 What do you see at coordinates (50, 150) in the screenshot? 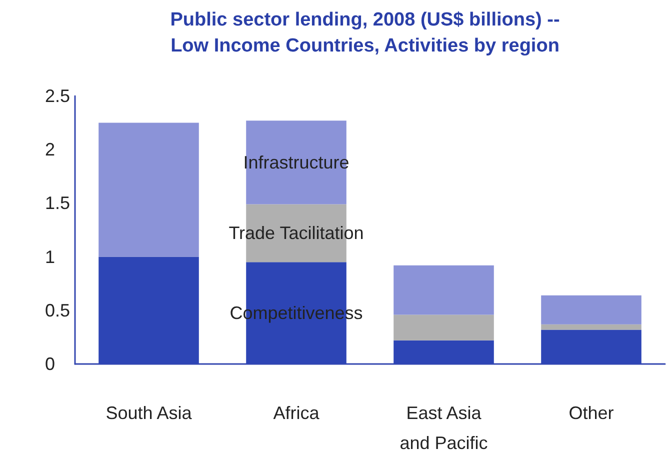
I see `y-tick-label: 2` at bounding box center [50, 150].